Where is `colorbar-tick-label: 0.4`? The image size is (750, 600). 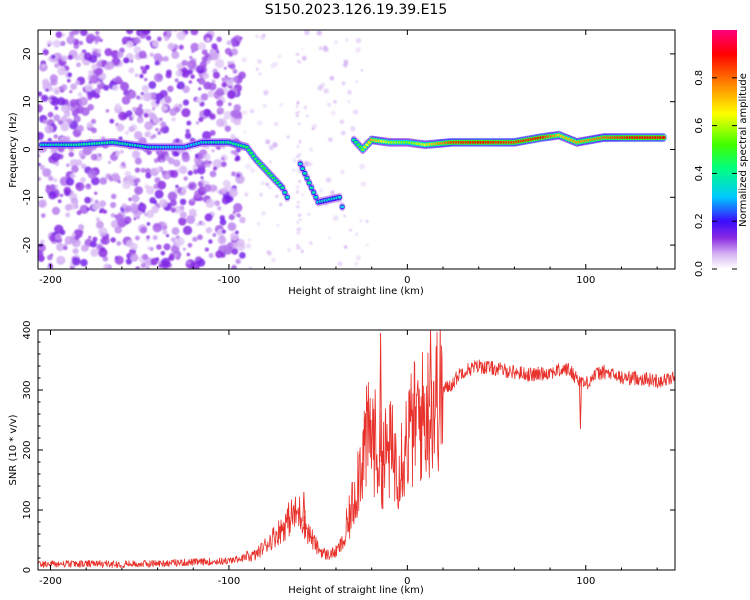
colorbar-tick-label: 0.4 is located at coordinates (699, 173).